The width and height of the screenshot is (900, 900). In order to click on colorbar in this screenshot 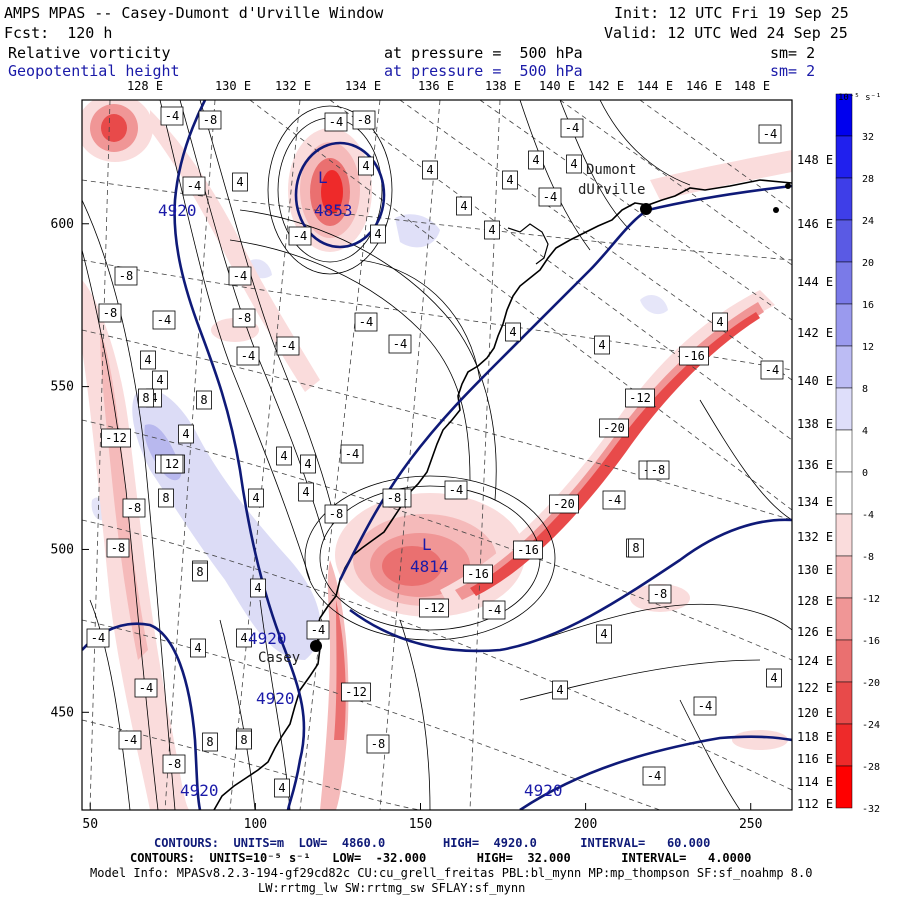, I will do `click(844, 451)`.